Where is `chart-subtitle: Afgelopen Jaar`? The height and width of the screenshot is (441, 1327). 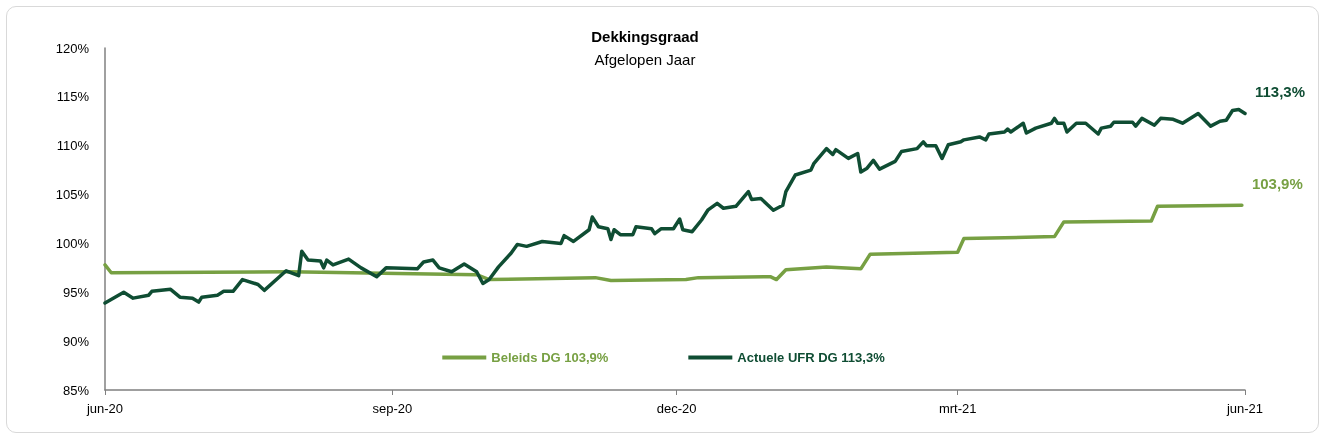 chart-subtitle: Afgelopen Jaar is located at coordinates (645, 59).